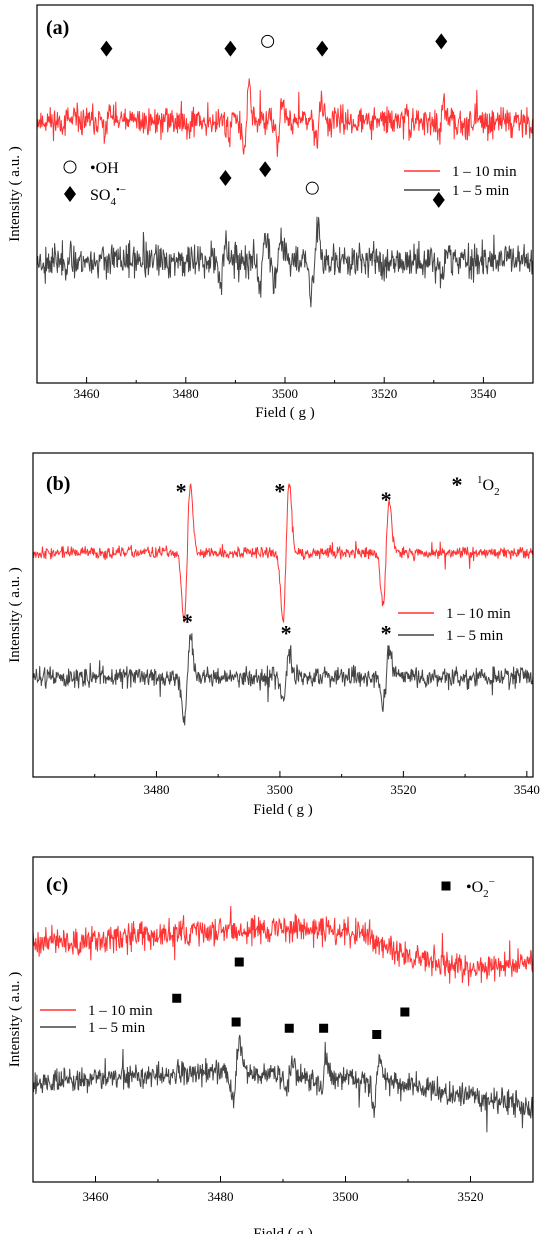  What do you see at coordinates (57, 885) in the screenshot?
I see `panel-label: (c)` at bounding box center [57, 885].